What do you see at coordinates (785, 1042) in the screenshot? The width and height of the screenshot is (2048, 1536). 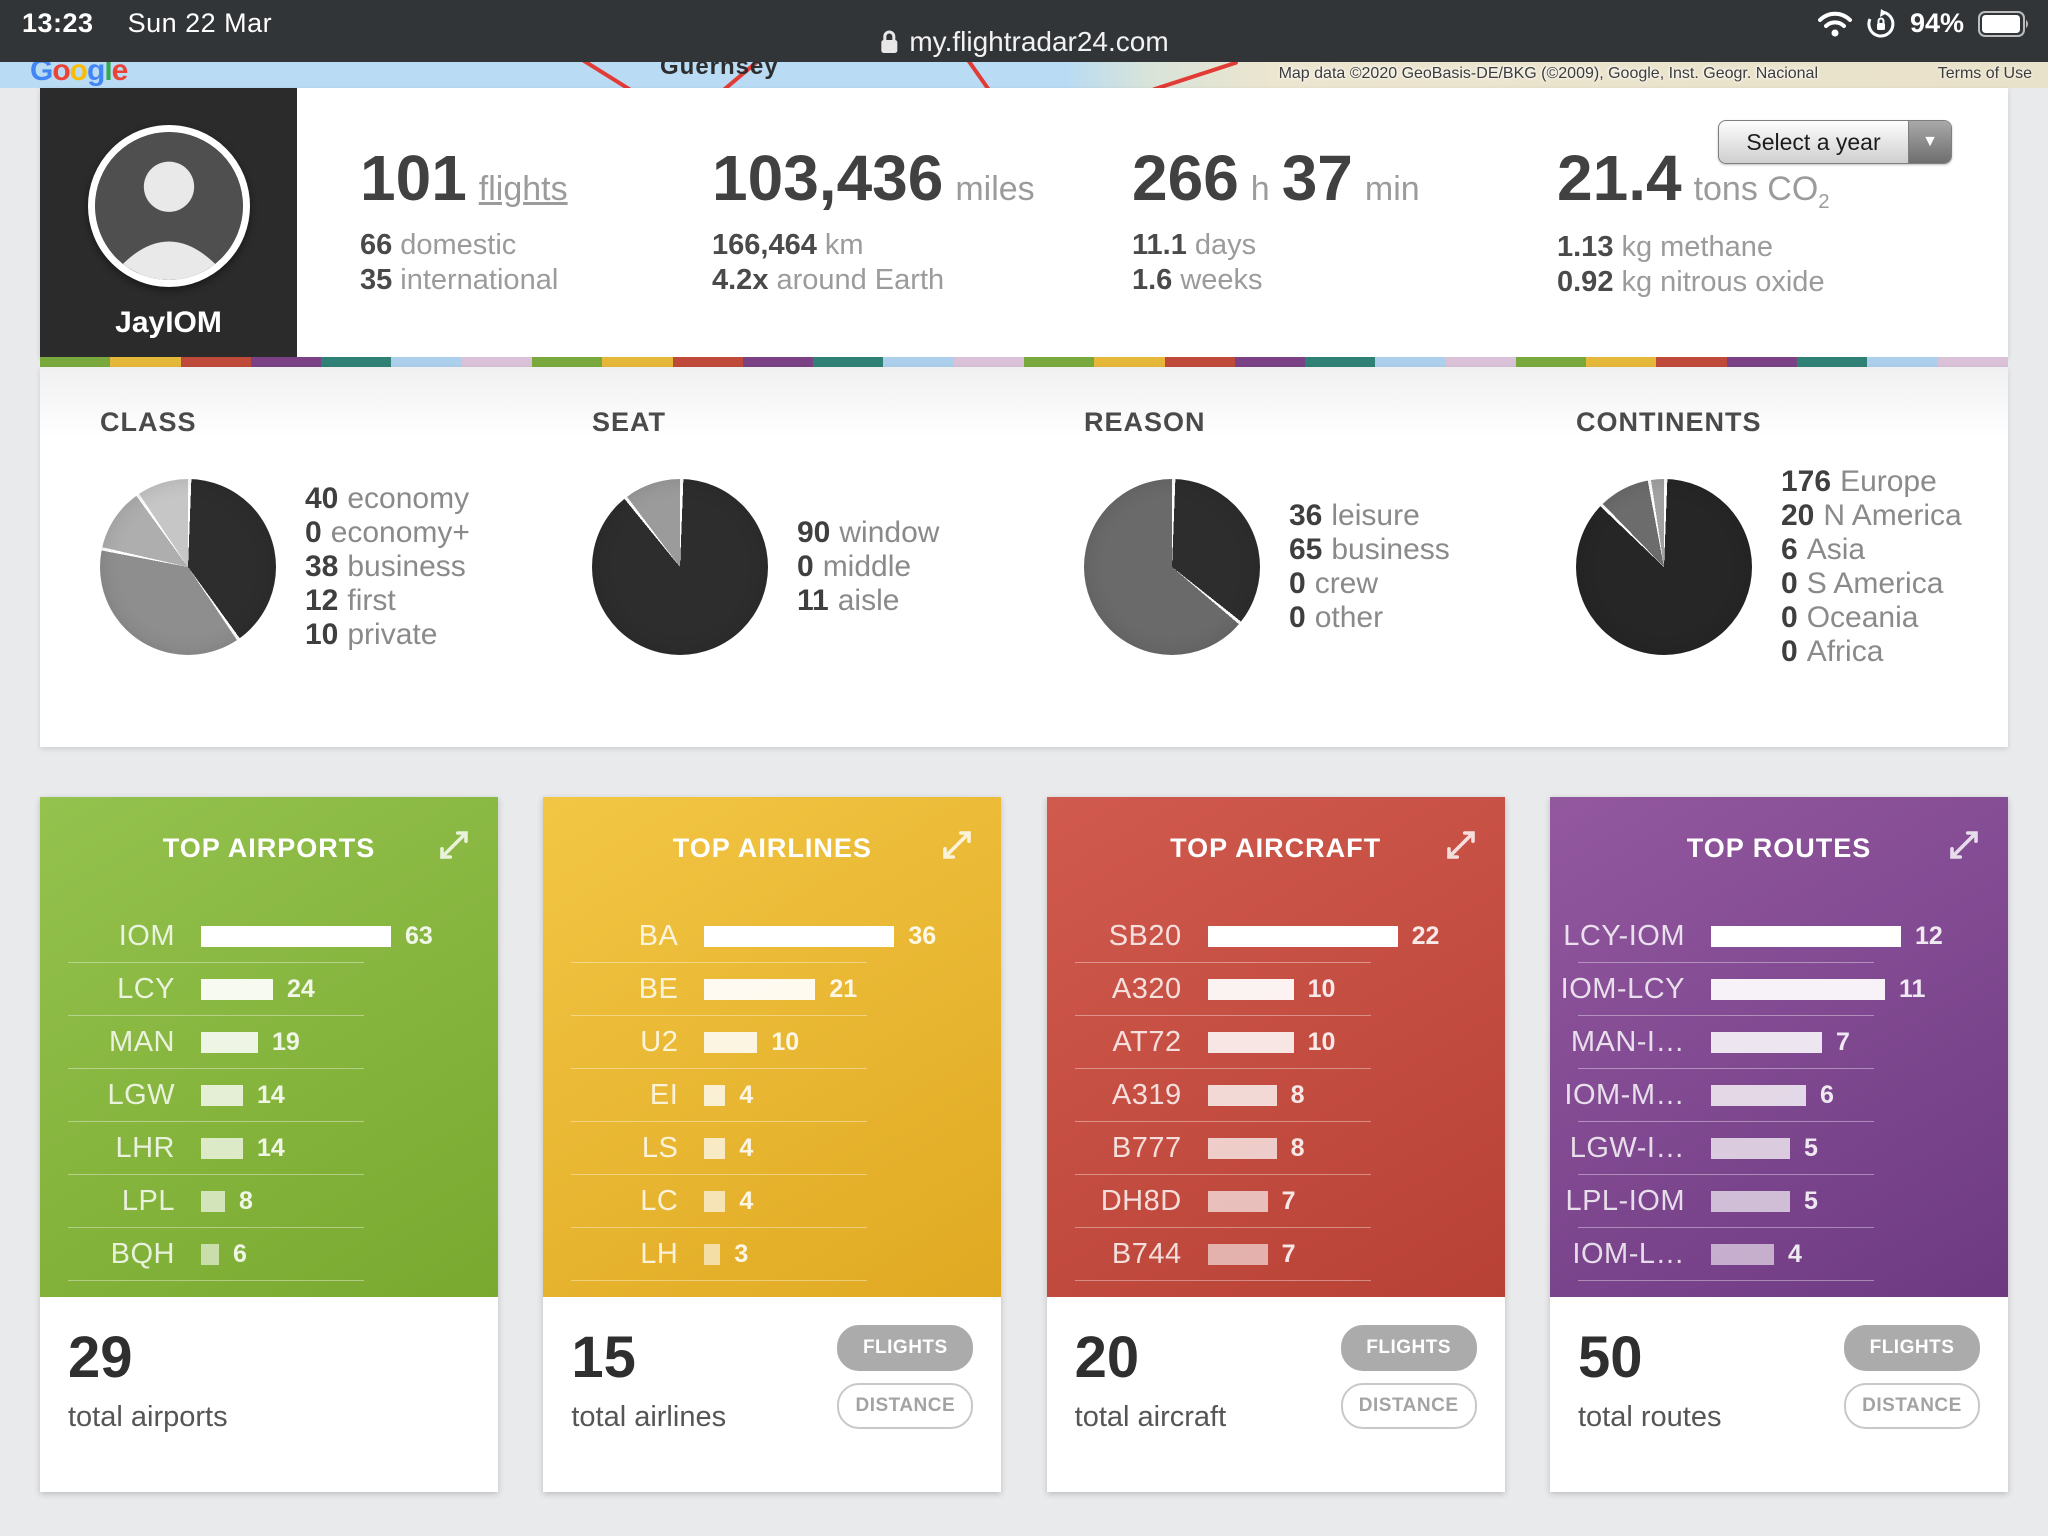 I see `bar-value: 10` at bounding box center [785, 1042].